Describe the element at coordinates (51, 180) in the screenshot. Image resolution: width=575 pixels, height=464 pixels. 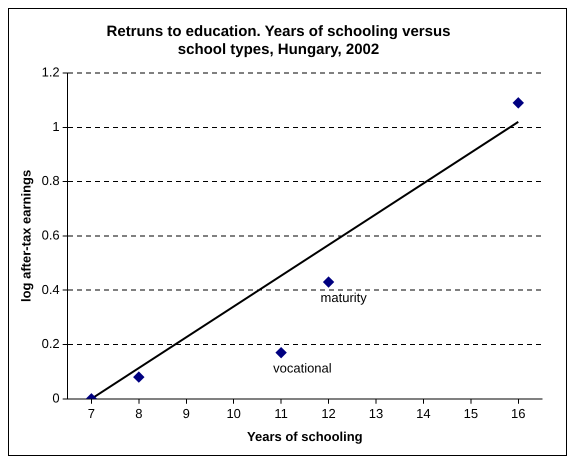
I see `y-tick-label: 0.8` at that location.